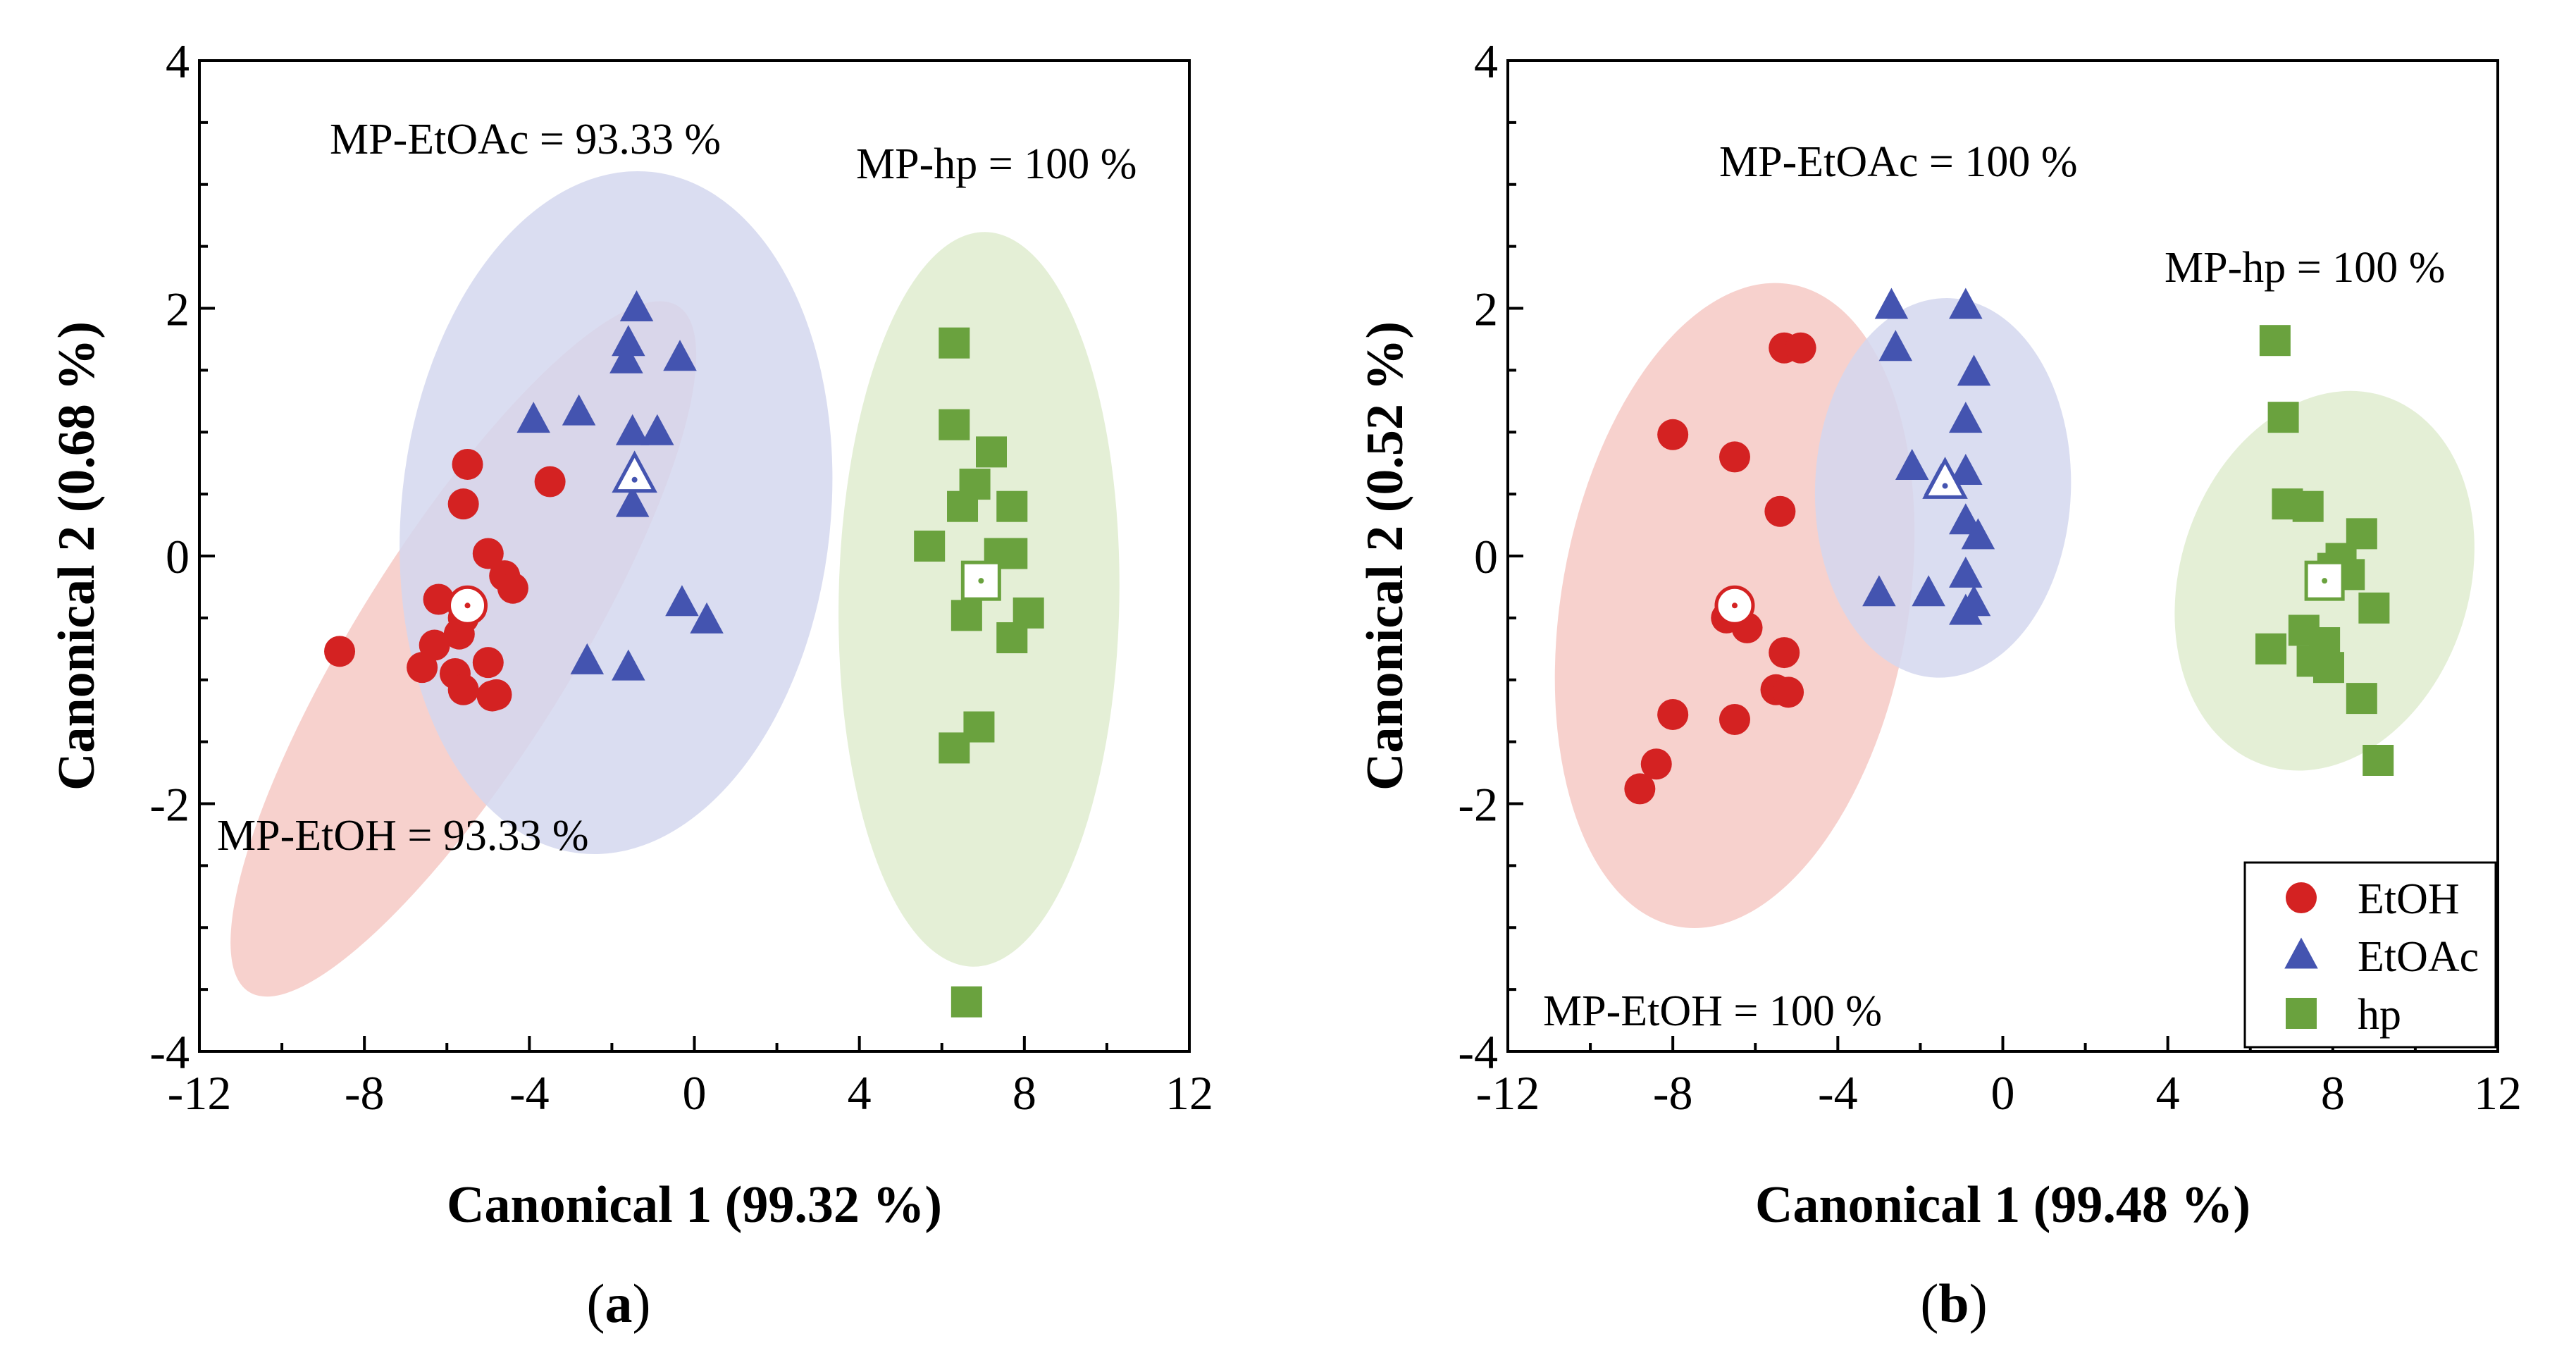  What do you see at coordinates (525, 139) in the screenshot?
I see `panel-a-annotation-etoac: MP-EtOAc = 93.33 %` at bounding box center [525, 139].